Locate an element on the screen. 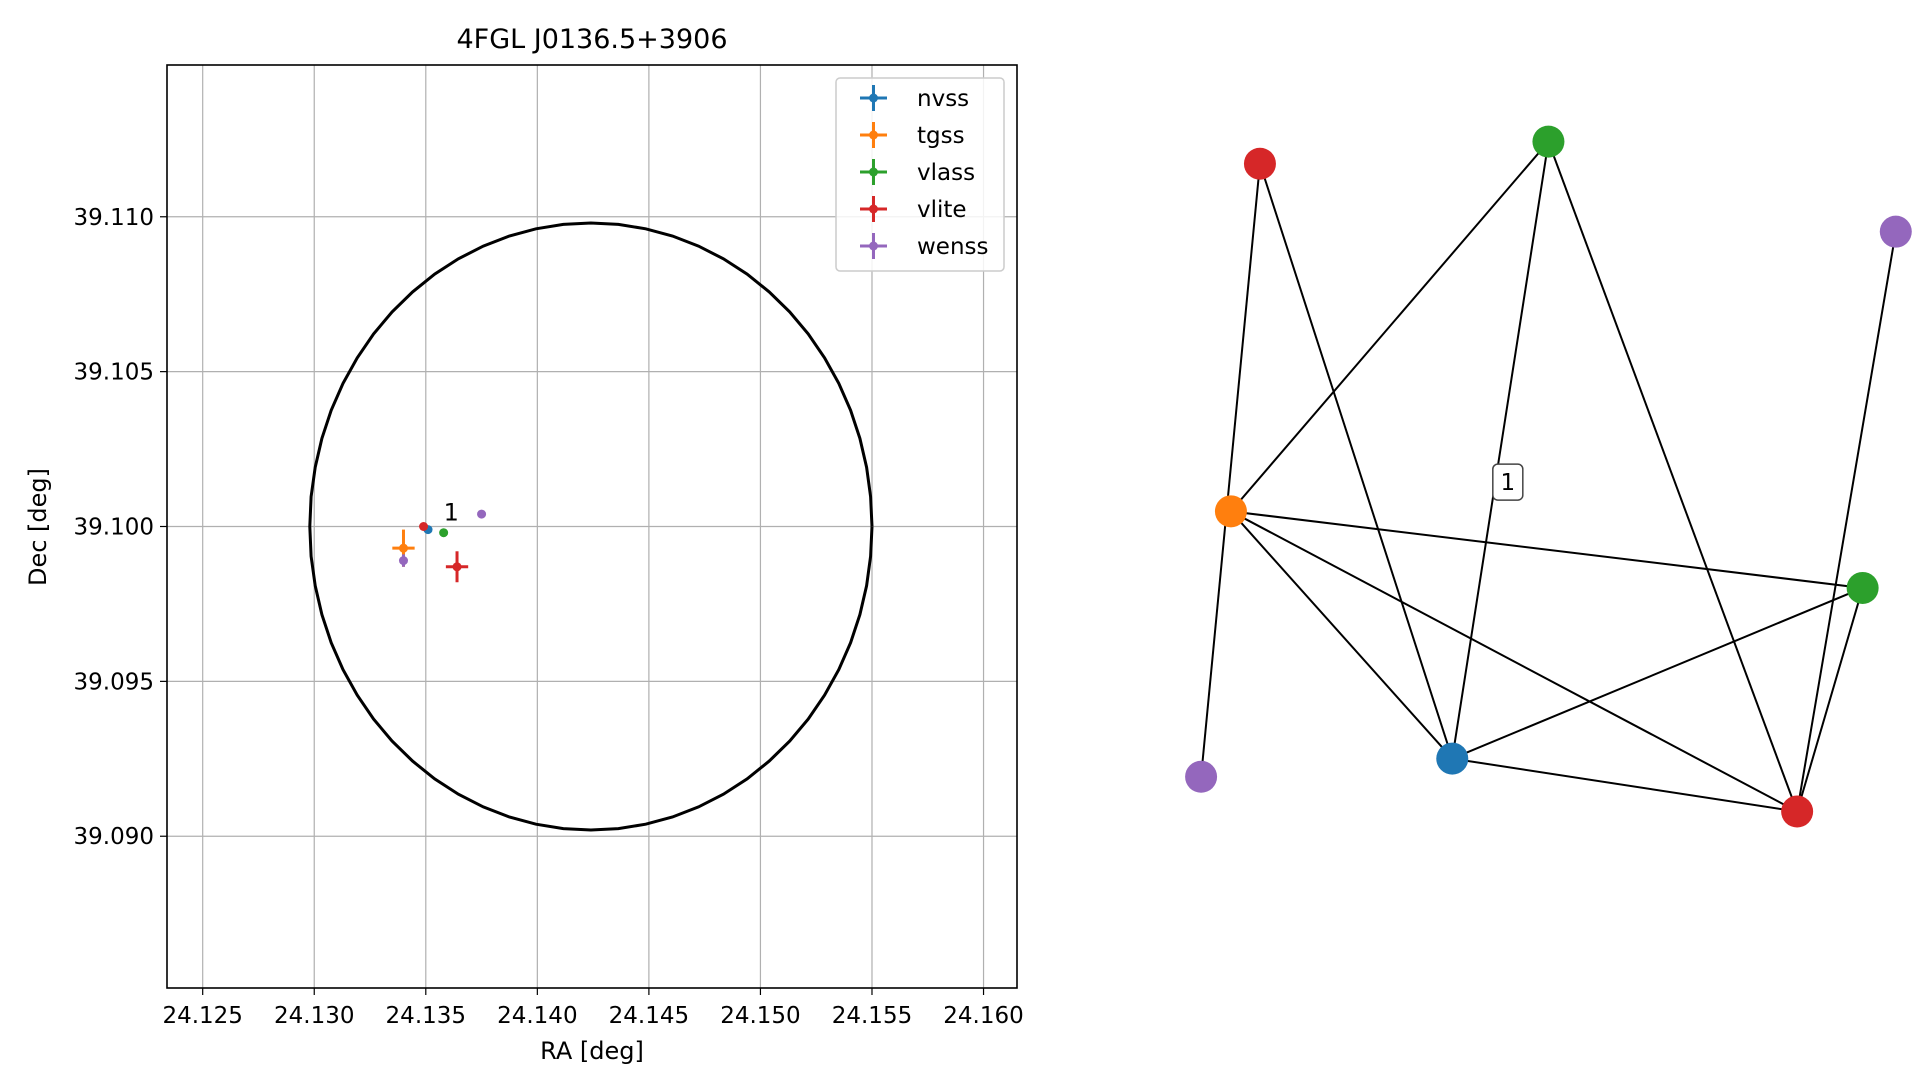 This screenshot has width=1919, height=1080. chart-title: 4FGL J0136.5+3906 is located at coordinates (591, 39).